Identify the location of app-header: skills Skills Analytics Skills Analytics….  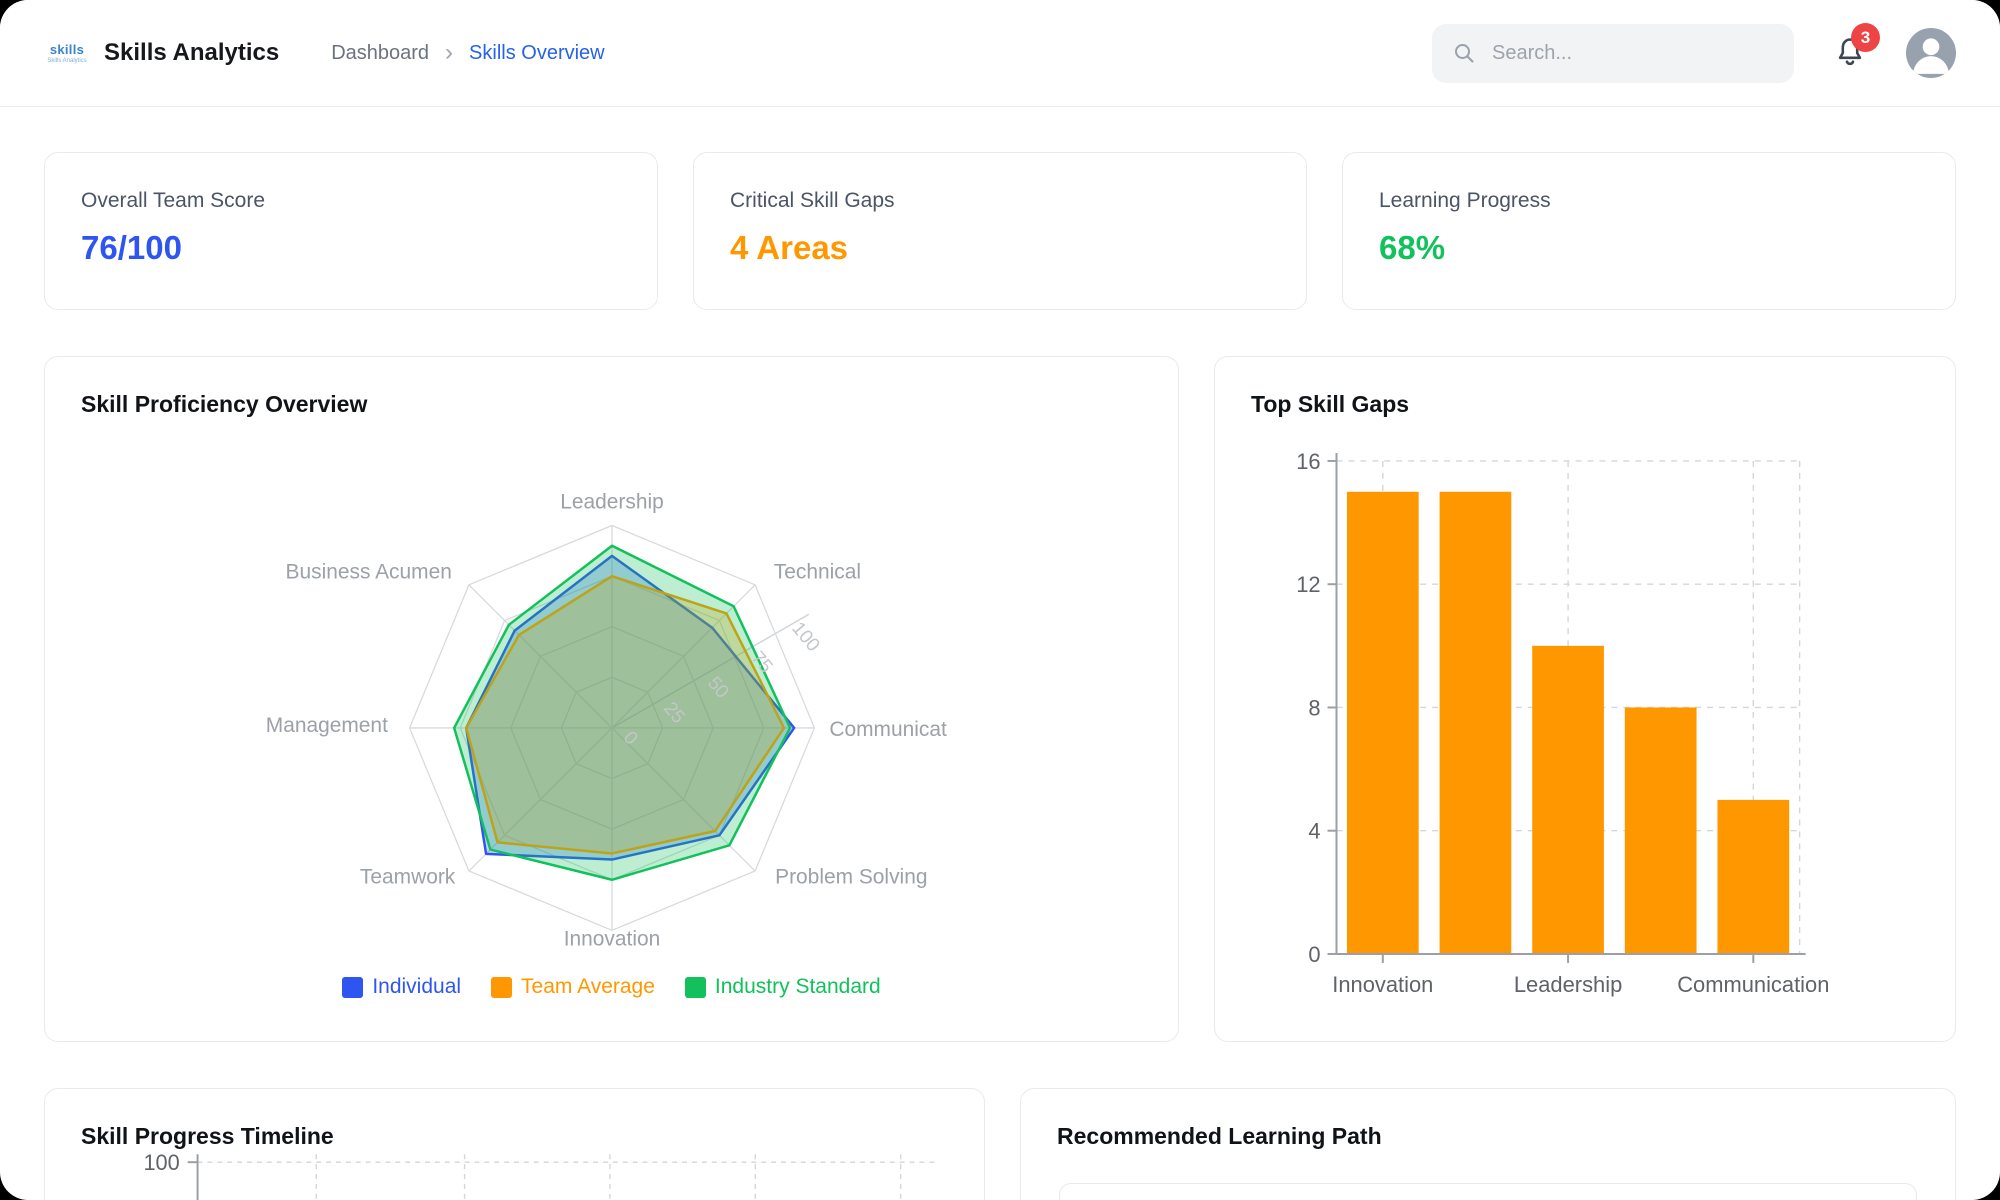
(1000, 53).